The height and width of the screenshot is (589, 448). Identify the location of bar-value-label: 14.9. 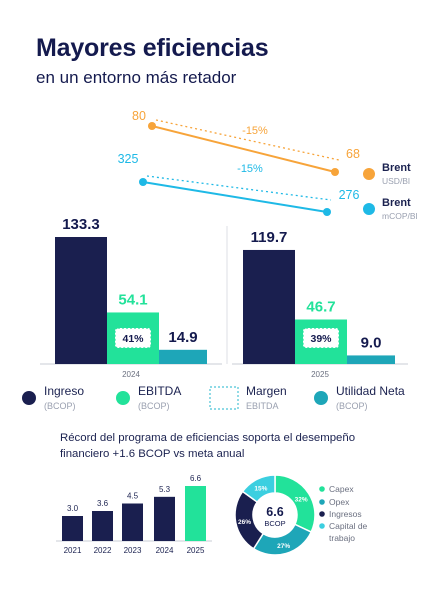
(182, 337).